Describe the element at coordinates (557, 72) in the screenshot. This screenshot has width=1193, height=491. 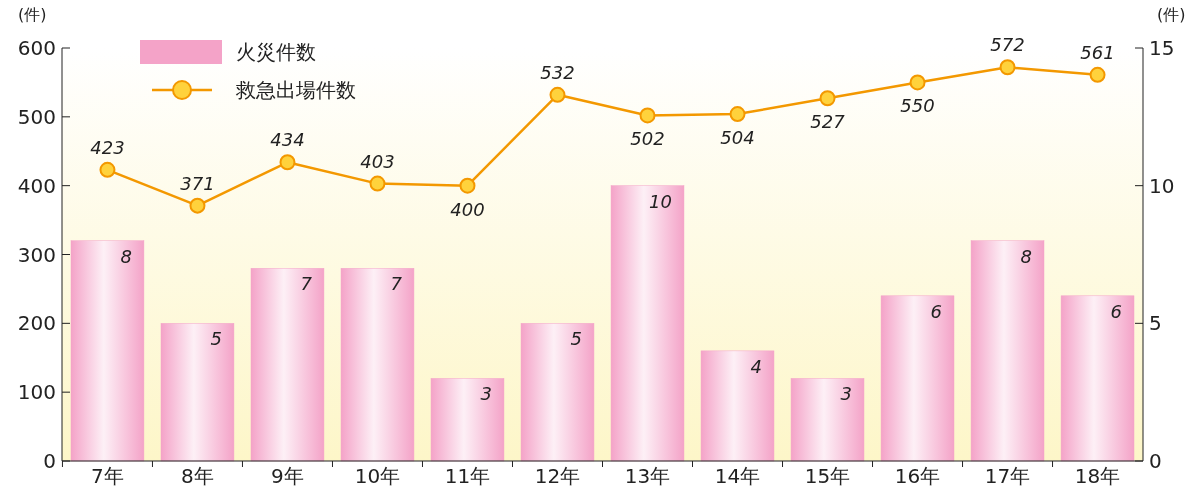
I see `data-label: 532` at that location.